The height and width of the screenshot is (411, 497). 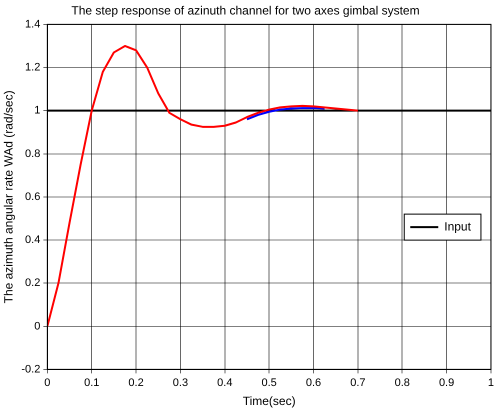 What do you see at coordinates (47, 383) in the screenshot?
I see `x-tick-label: 0` at bounding box center [47, 383].